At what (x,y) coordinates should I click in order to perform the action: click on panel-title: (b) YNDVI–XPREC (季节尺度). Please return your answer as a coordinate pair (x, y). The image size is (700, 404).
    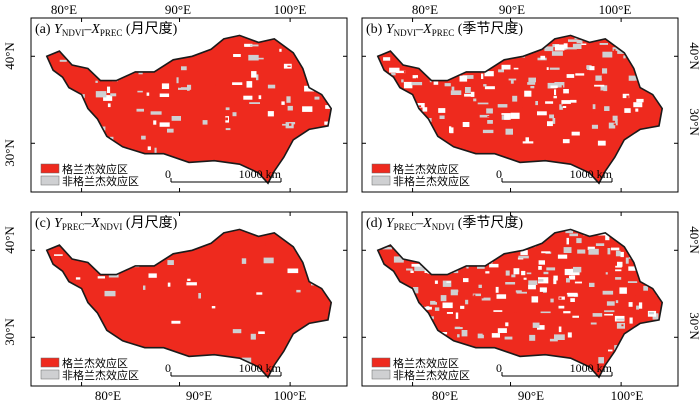
    Looking at the image, I should click on (444, 29).